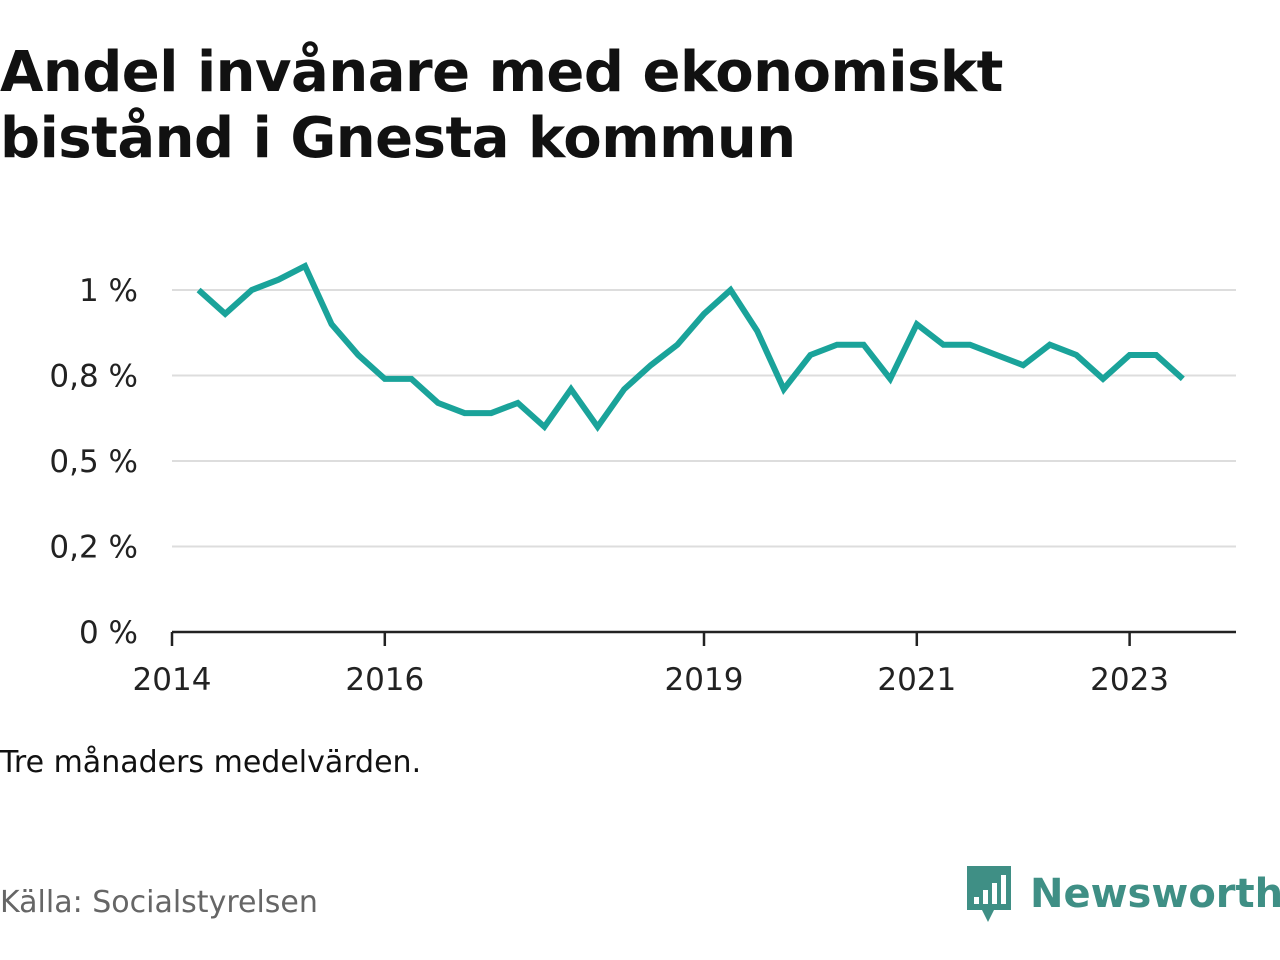 The width and height of the screenshot is (1280, 960). Describe the element at coordinates (211, 762) in the screenshot. I see `chart-note: Tre månaders medelvärden.` at that location.